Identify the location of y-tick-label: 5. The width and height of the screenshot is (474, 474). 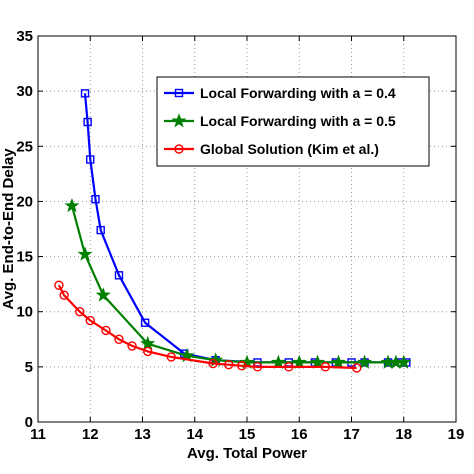
(29, 367).